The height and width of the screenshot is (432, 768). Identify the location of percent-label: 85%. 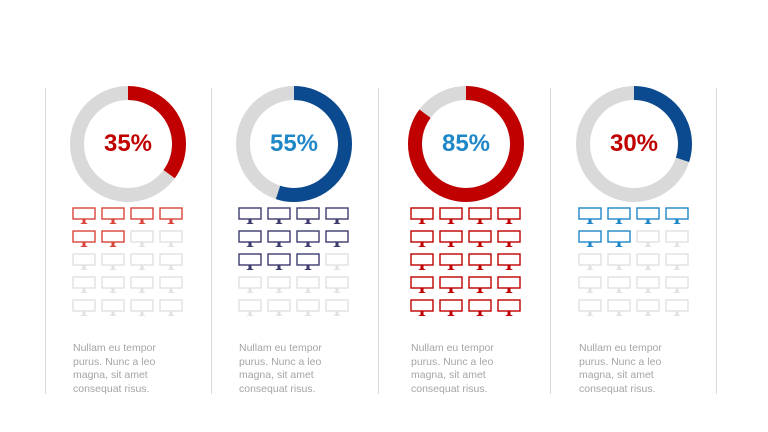
(466, 143).